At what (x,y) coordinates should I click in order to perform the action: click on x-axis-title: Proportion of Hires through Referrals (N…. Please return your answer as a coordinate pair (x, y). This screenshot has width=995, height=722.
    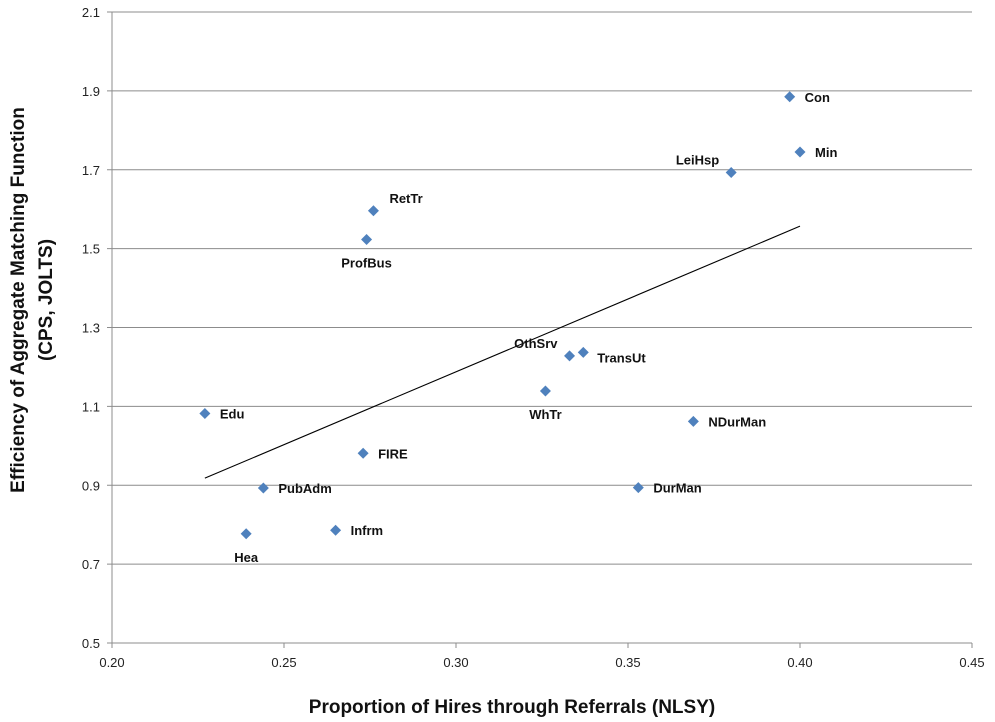
    Looking at the image, I should click on (512, 707).